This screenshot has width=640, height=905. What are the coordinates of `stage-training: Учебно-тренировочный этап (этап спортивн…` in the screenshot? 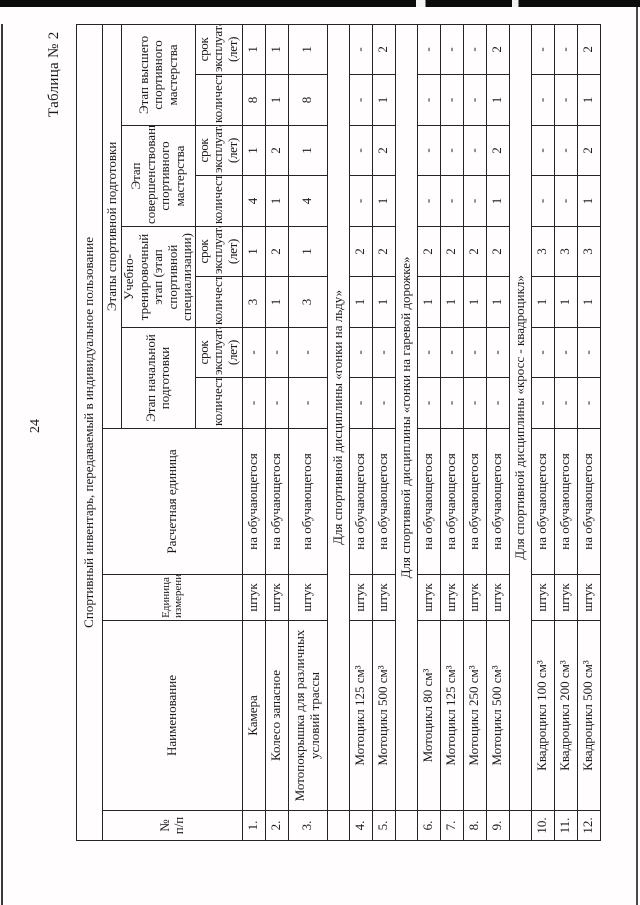 It's located at (158, 277).